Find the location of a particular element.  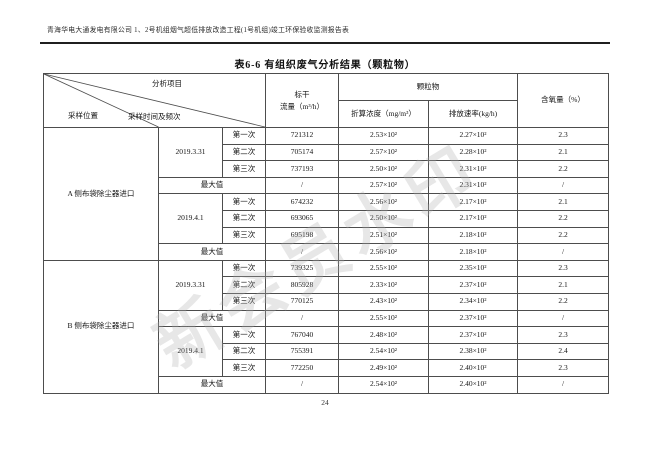

diagonal-lines is located at coordinates (154, 100).